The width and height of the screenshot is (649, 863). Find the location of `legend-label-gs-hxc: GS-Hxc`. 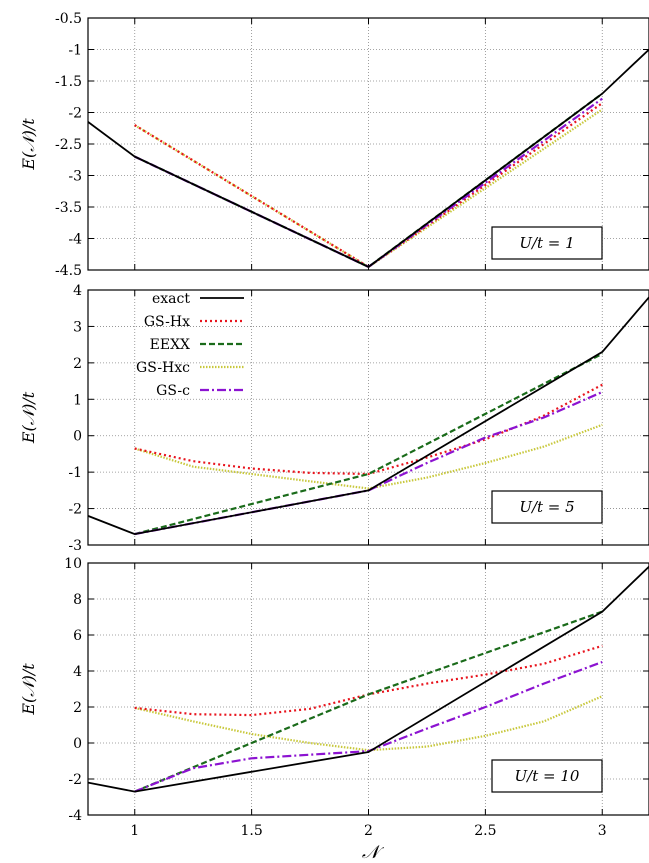

legend-label-gs-hxc: GS-Hxc is located at coordinates (163, 368).